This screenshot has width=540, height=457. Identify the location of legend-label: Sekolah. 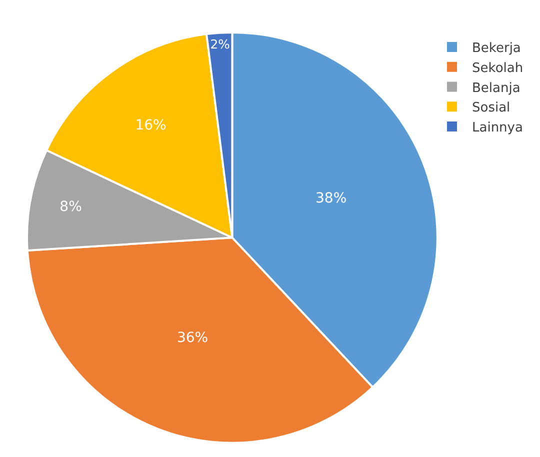
(498, 68).